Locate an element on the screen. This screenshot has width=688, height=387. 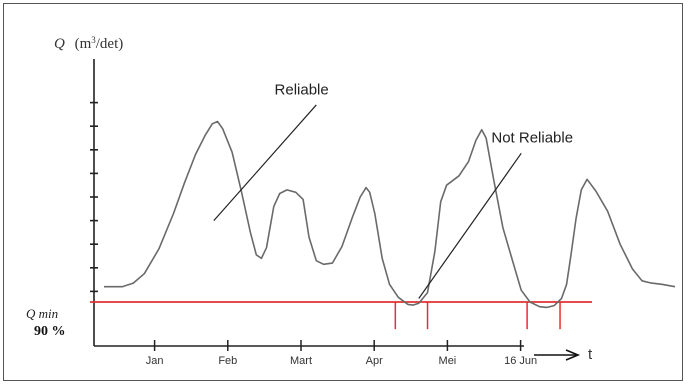
x-tick-label-0: Jan is located at coordinates (155, 361).